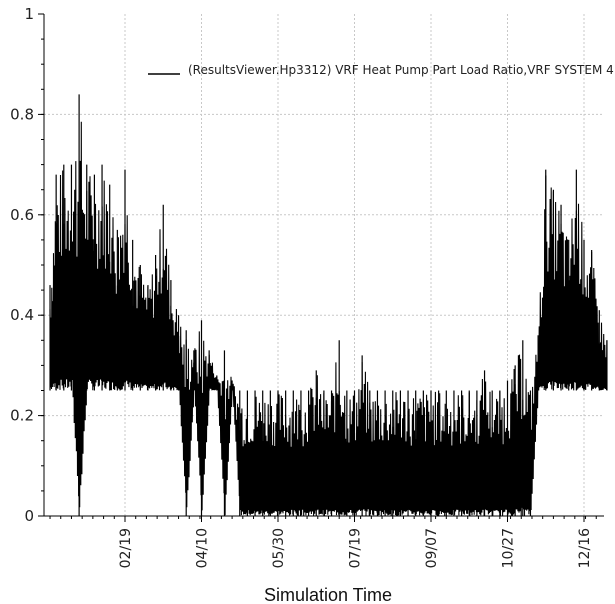  I want to click on y-tick-label: 1, so click(29, 14).